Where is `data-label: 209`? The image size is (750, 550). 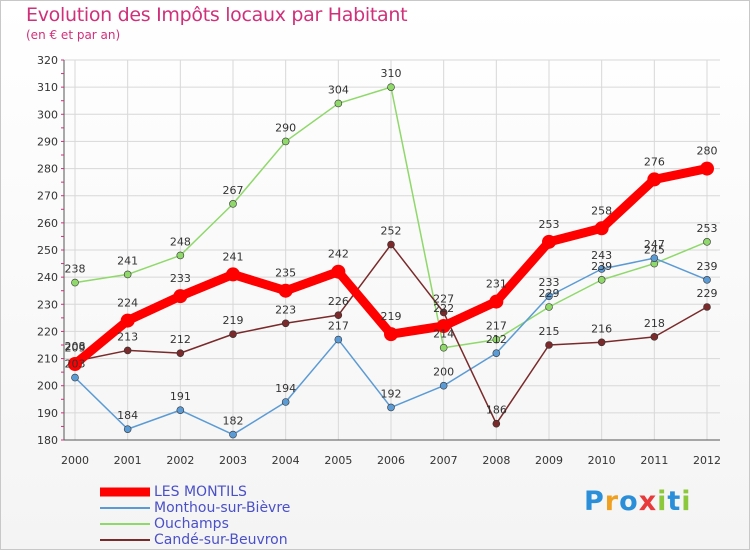 data-label: 209 is located at coordinates (75, 347).